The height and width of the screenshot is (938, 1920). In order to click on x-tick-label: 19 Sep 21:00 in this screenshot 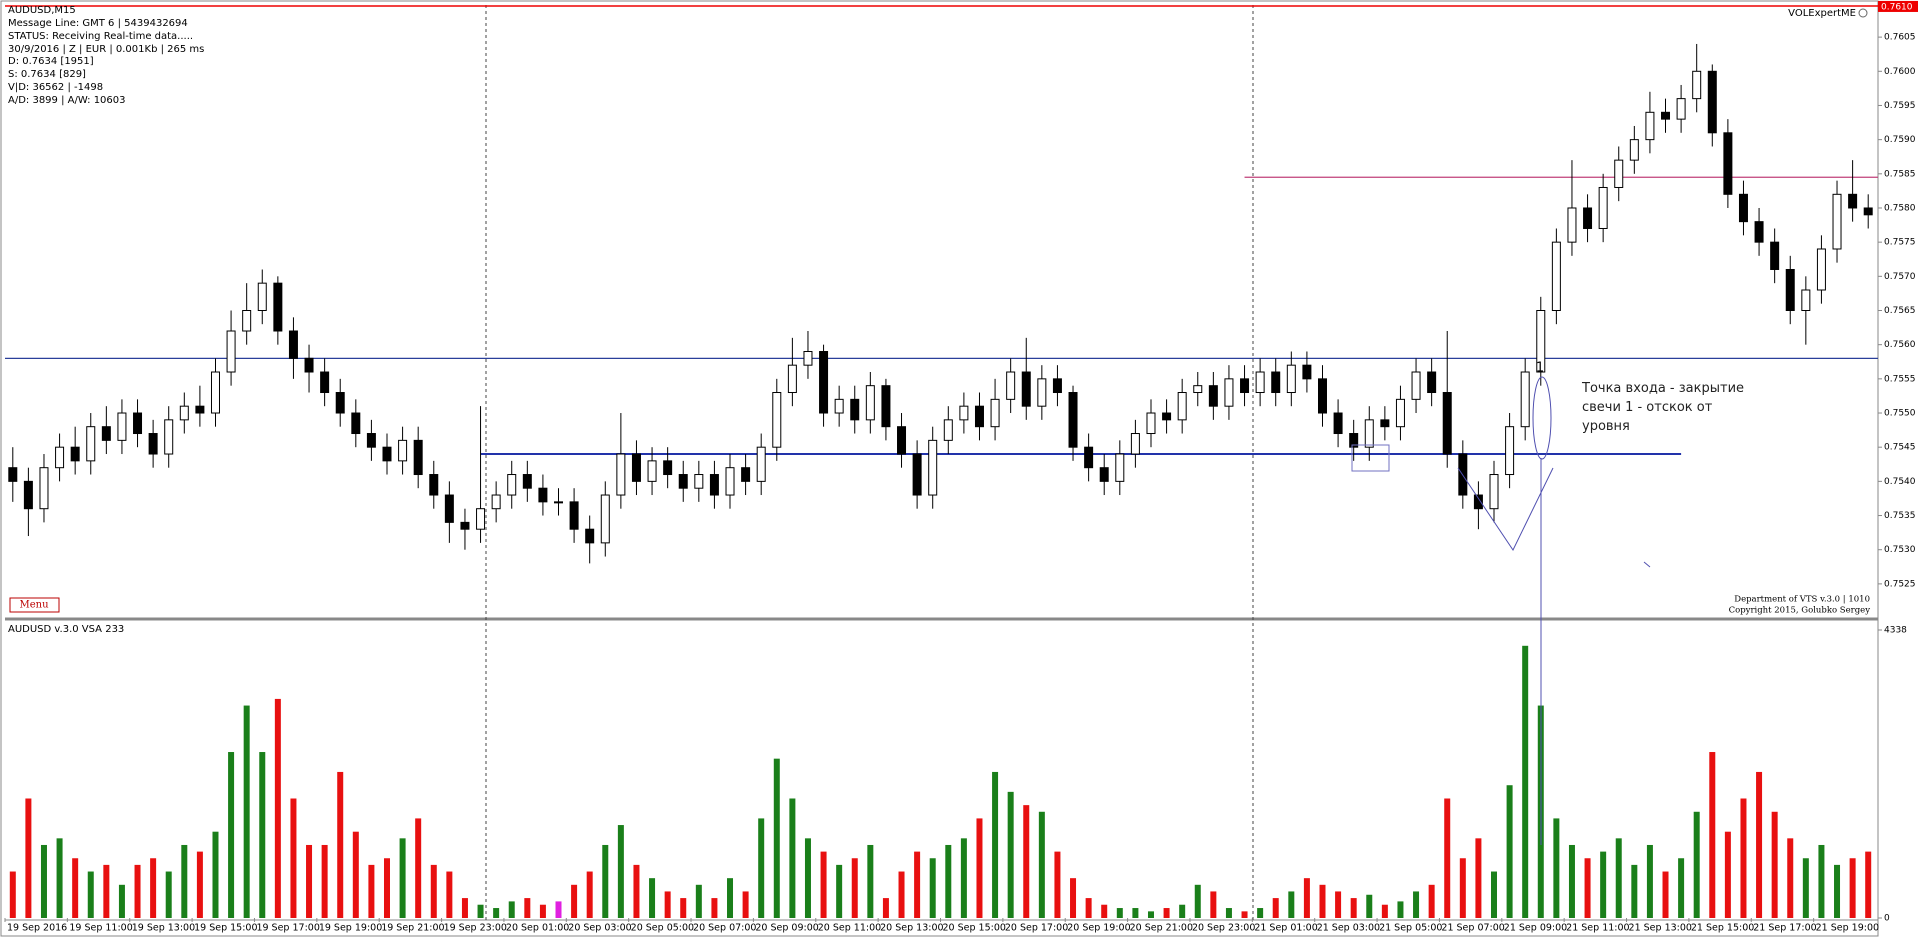, I will do `click(412, 928)`.